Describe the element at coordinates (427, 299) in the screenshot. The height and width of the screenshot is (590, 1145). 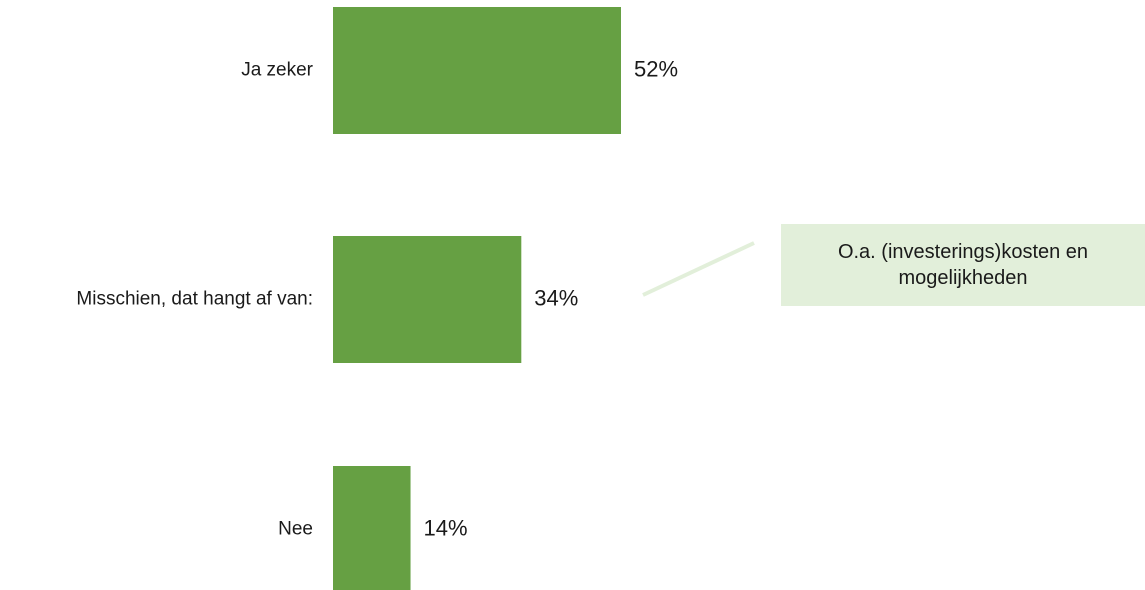
I see `bar-misschien-dat-hangt-af-van` at that location.